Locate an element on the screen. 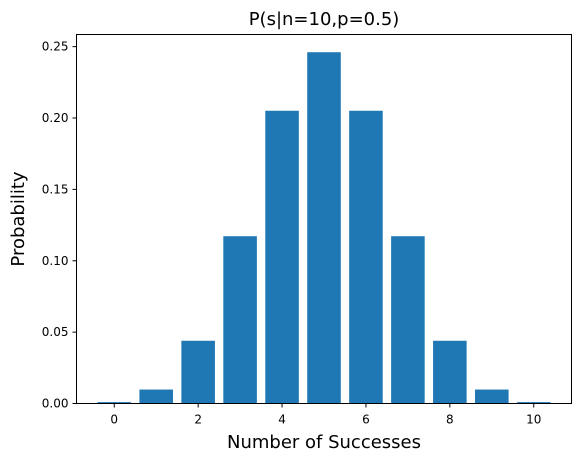 This screenshot has width=582, height=463. y-tick-label: 0.10 is located at coordinates (55, 261).